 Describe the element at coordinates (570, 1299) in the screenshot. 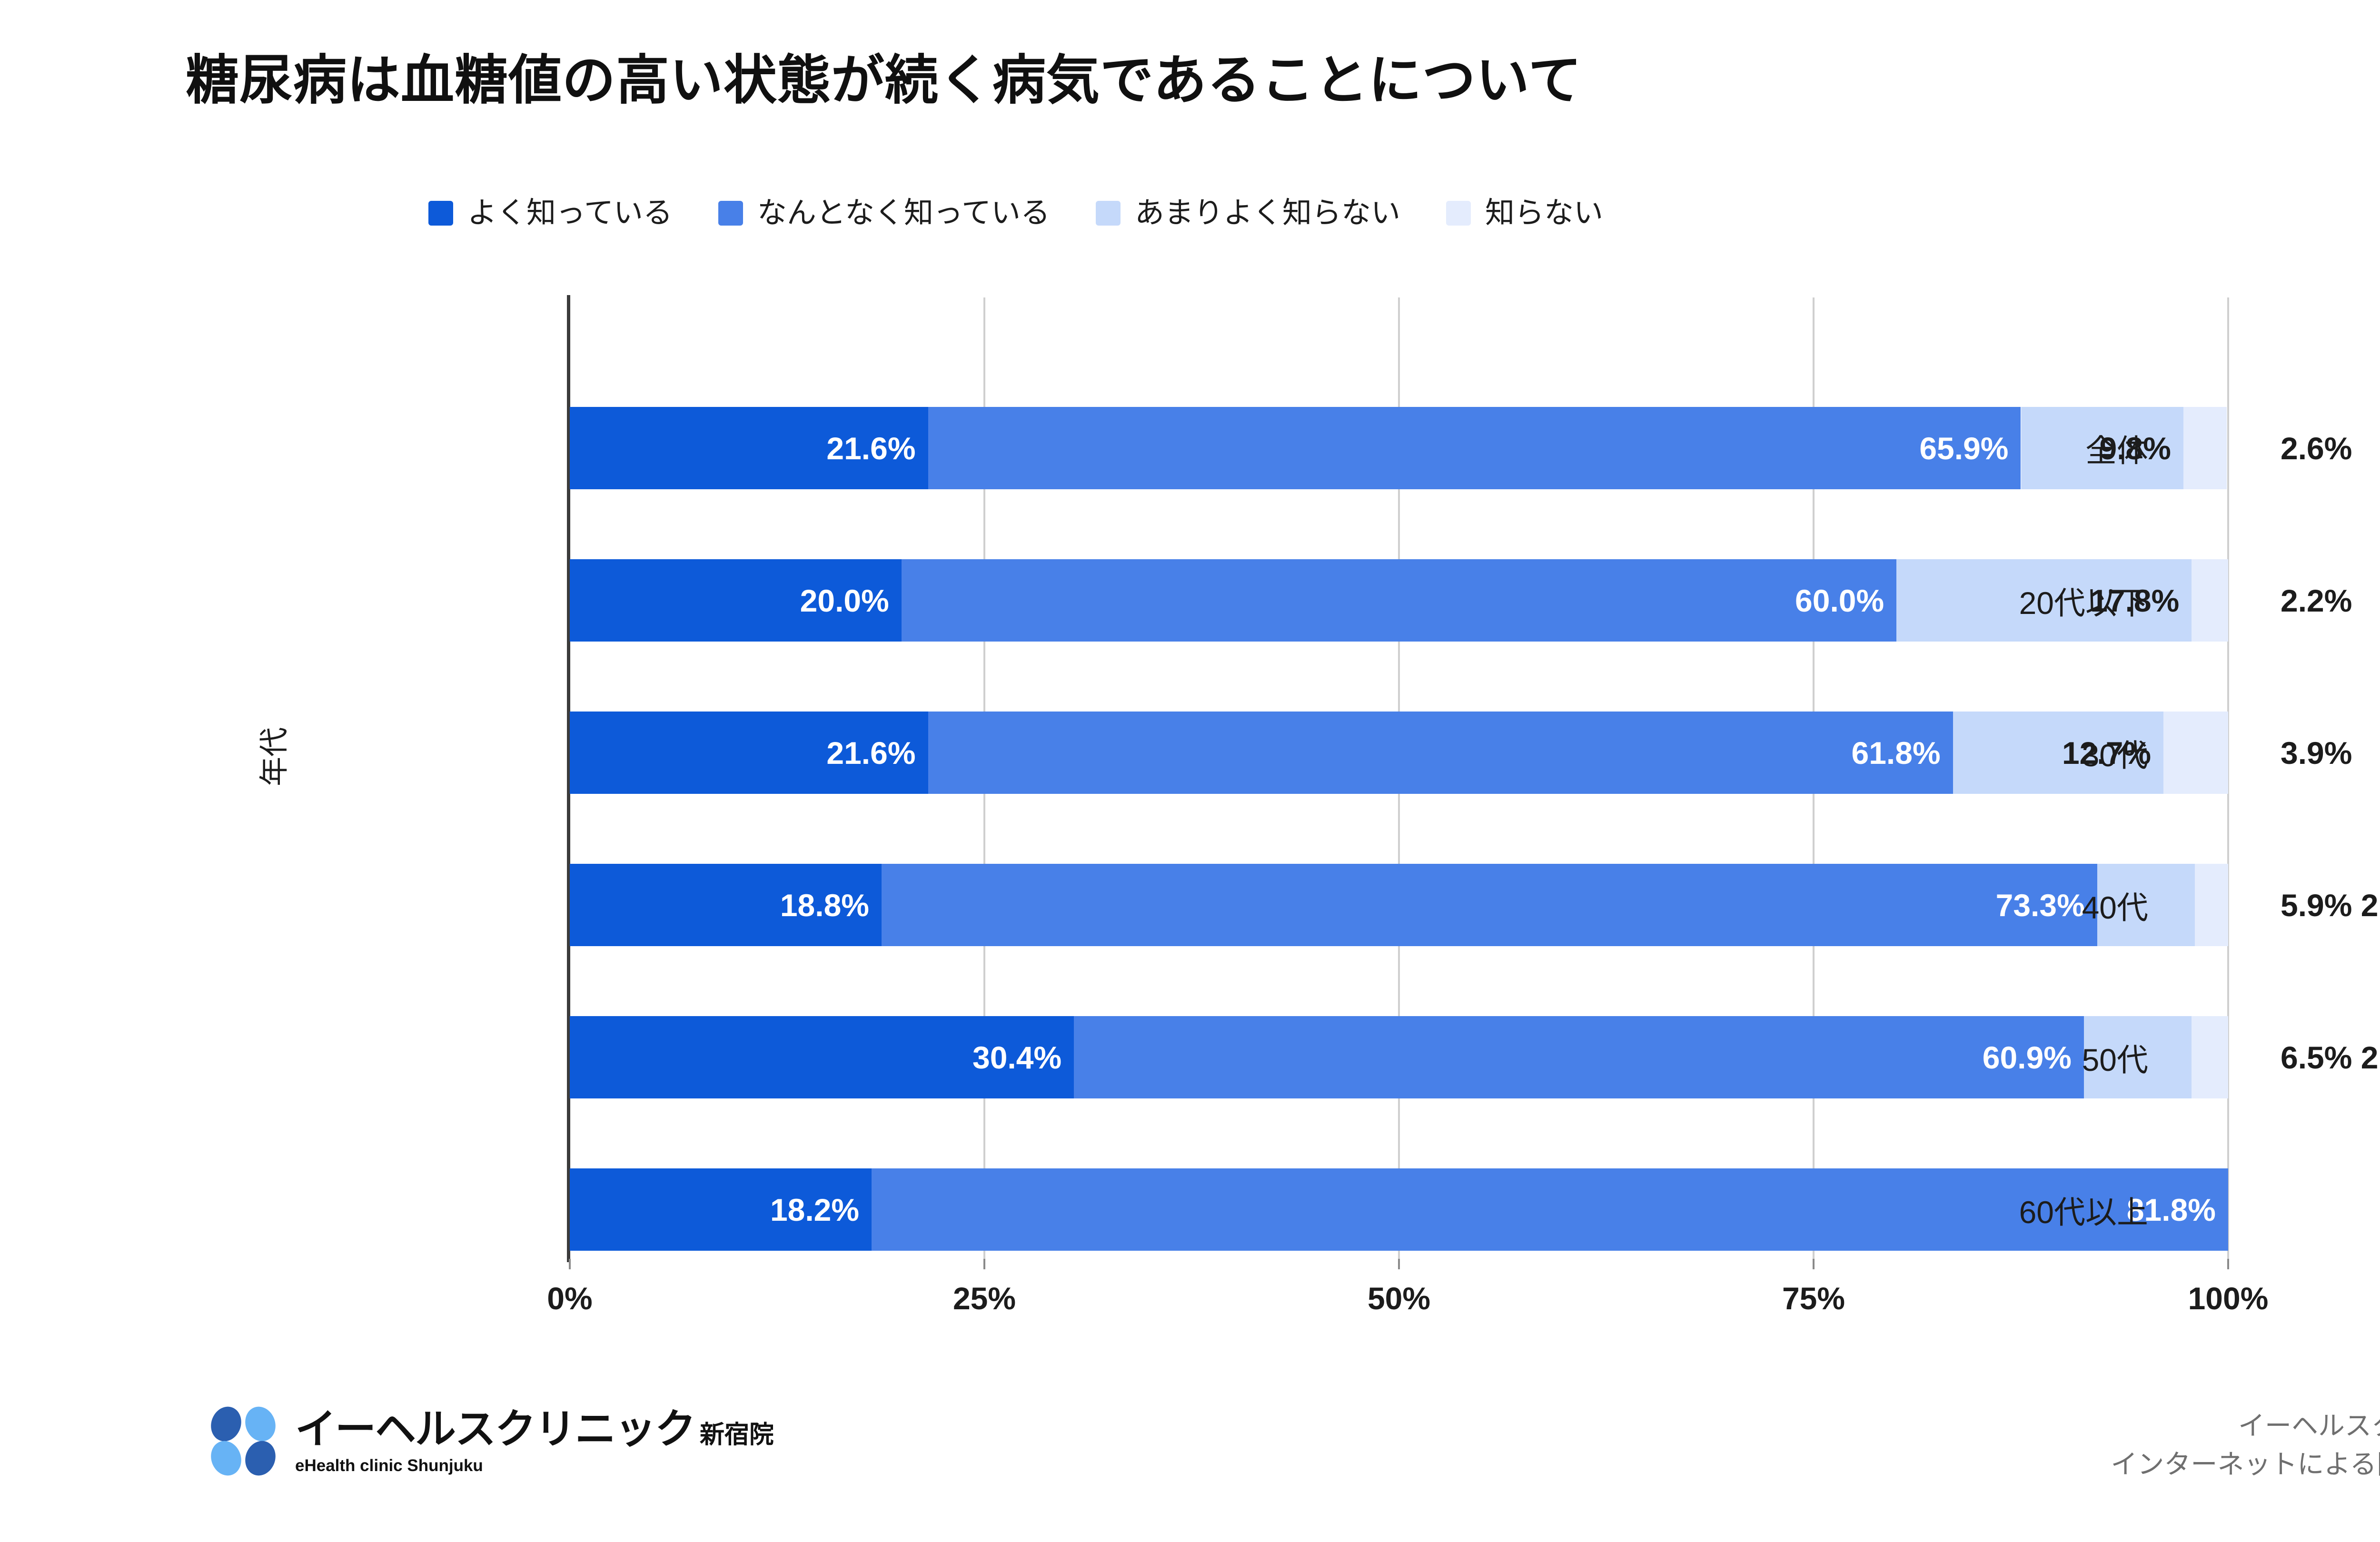

I see `x-tick-label-0: 0%` at that location.